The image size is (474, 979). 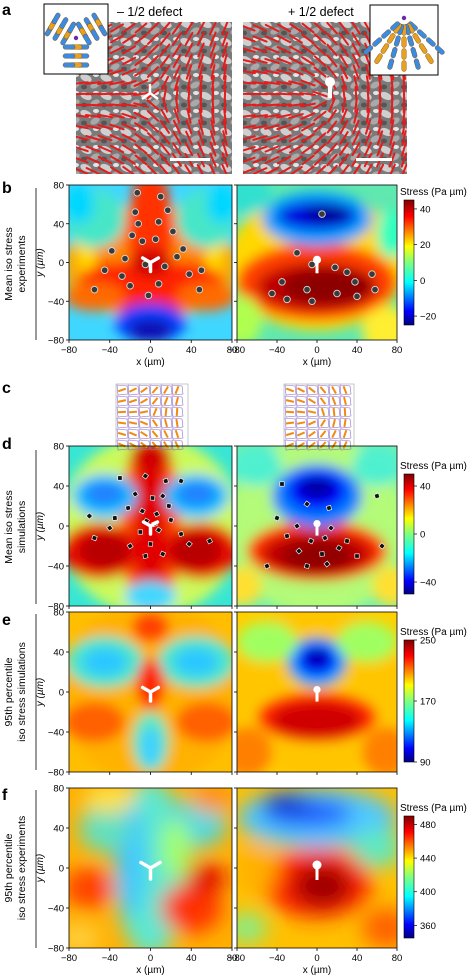 What do you see at coordinates (428, 317) in the screenshot?
I see `colorbar-tick-label: −20` at bounding box center [428, 317].